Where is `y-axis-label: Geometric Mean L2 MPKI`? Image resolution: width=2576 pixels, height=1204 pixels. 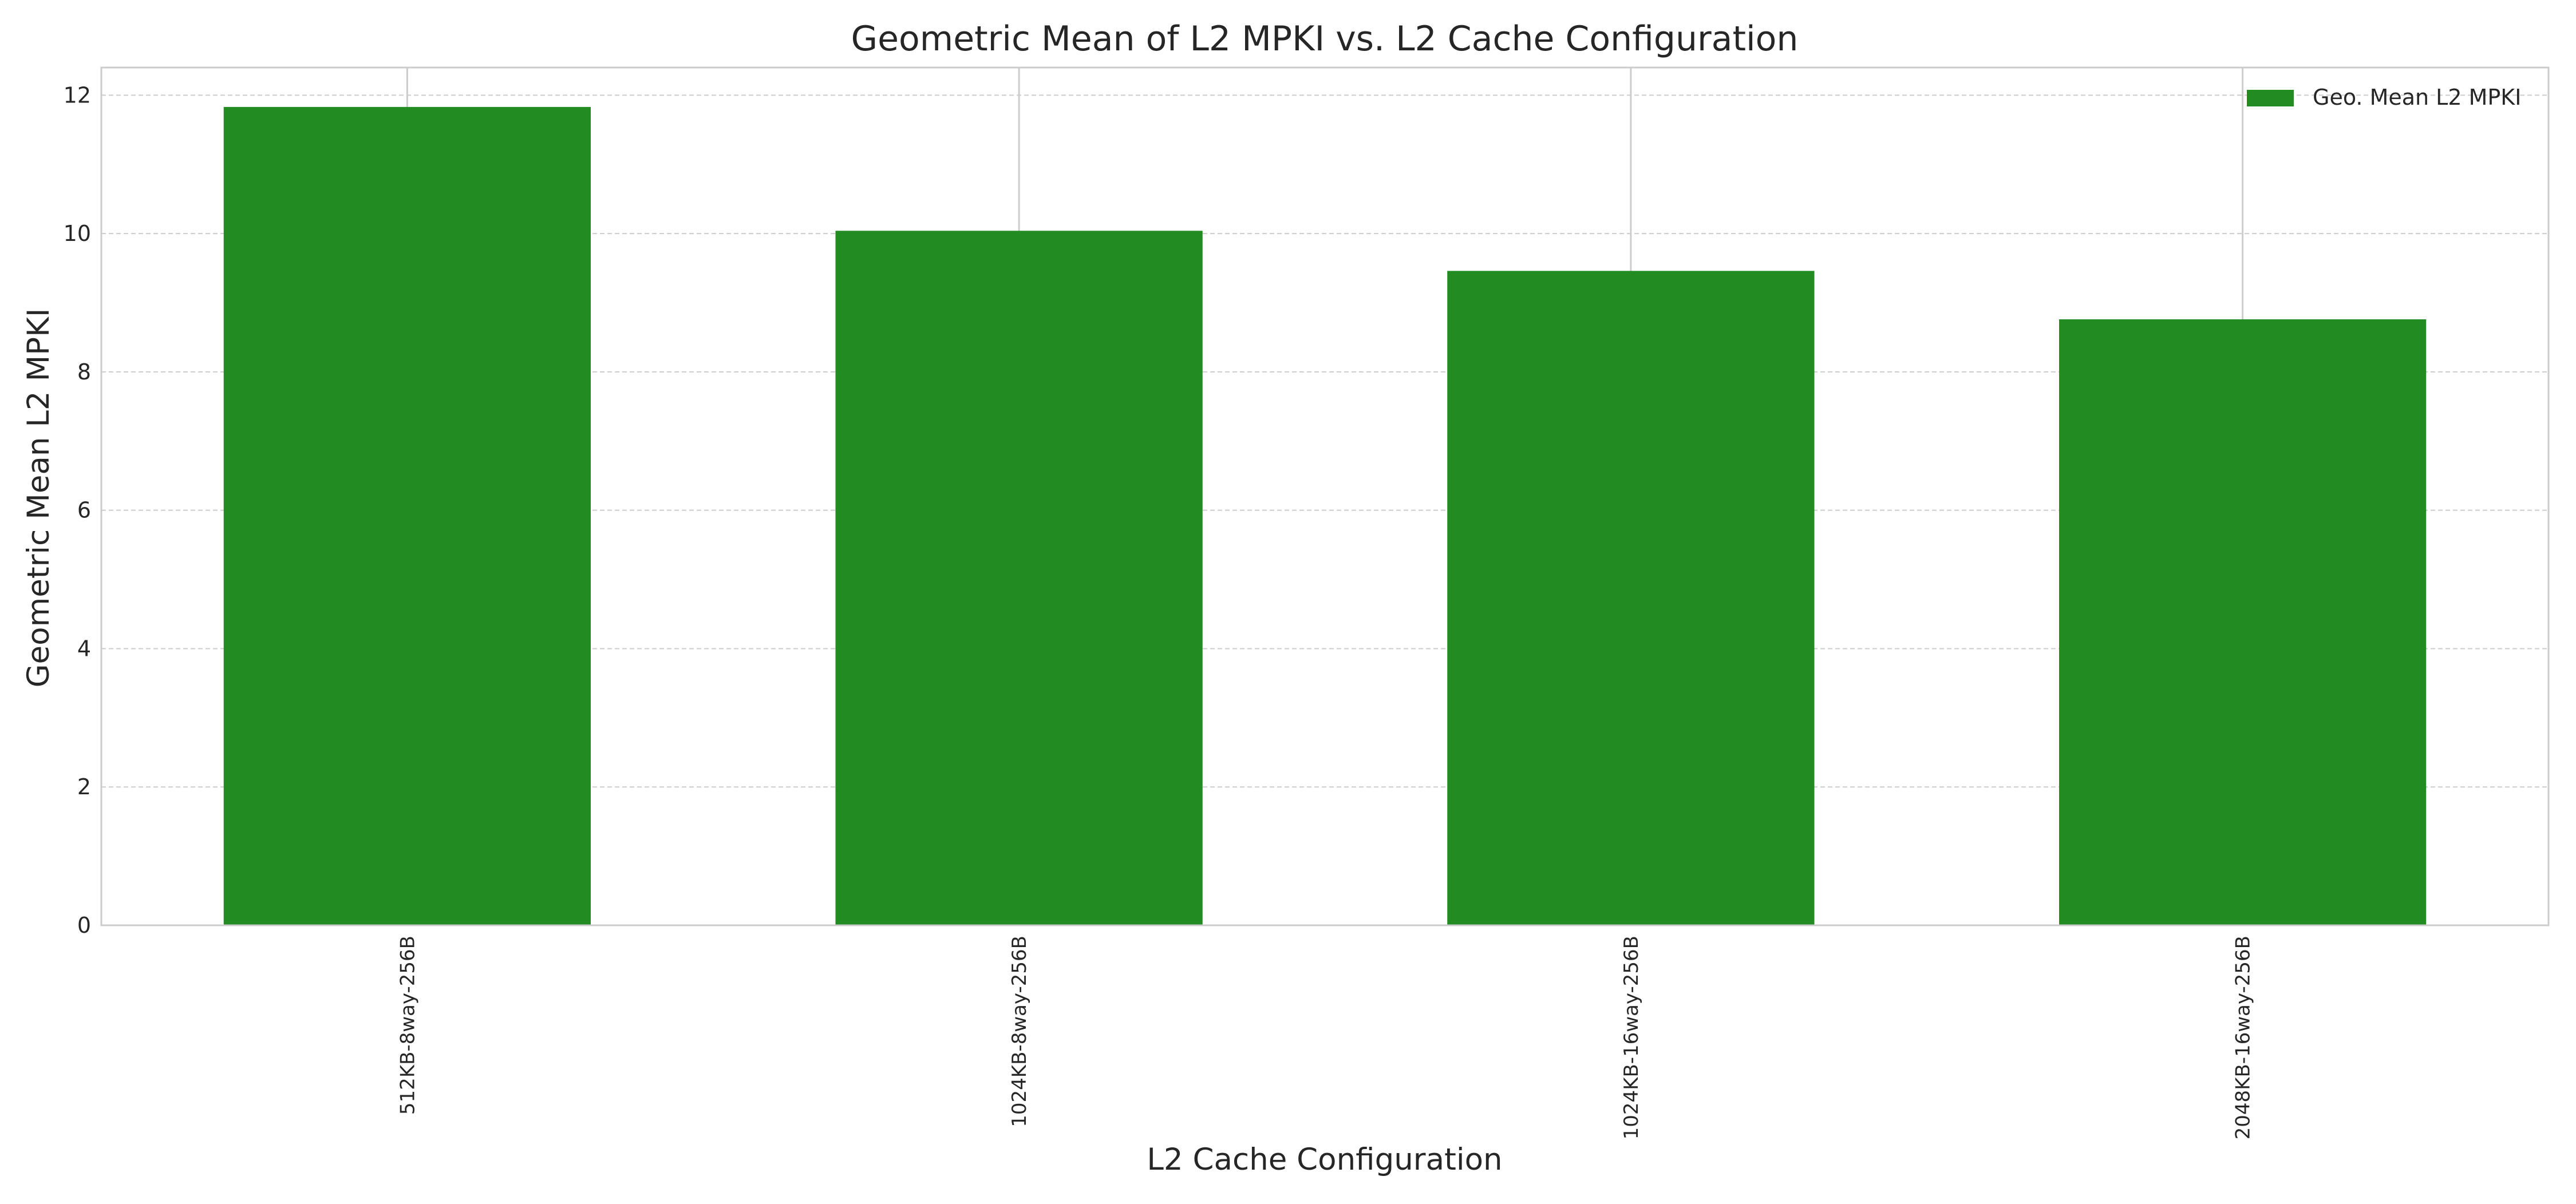 y-axis-label: Geometric Mean L2 MPKI is located at coordinates (38, 497).